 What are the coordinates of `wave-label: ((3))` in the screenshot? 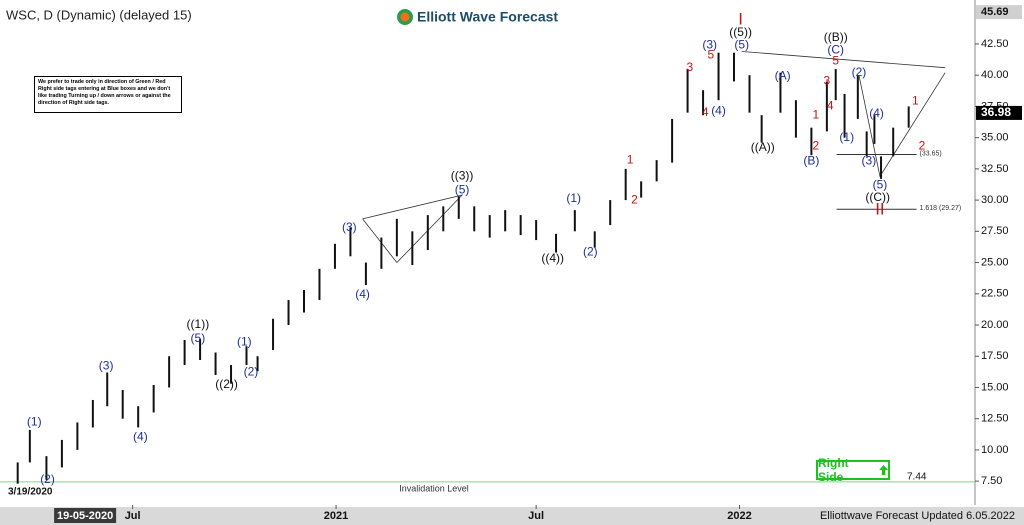 It's located at (462, 176).